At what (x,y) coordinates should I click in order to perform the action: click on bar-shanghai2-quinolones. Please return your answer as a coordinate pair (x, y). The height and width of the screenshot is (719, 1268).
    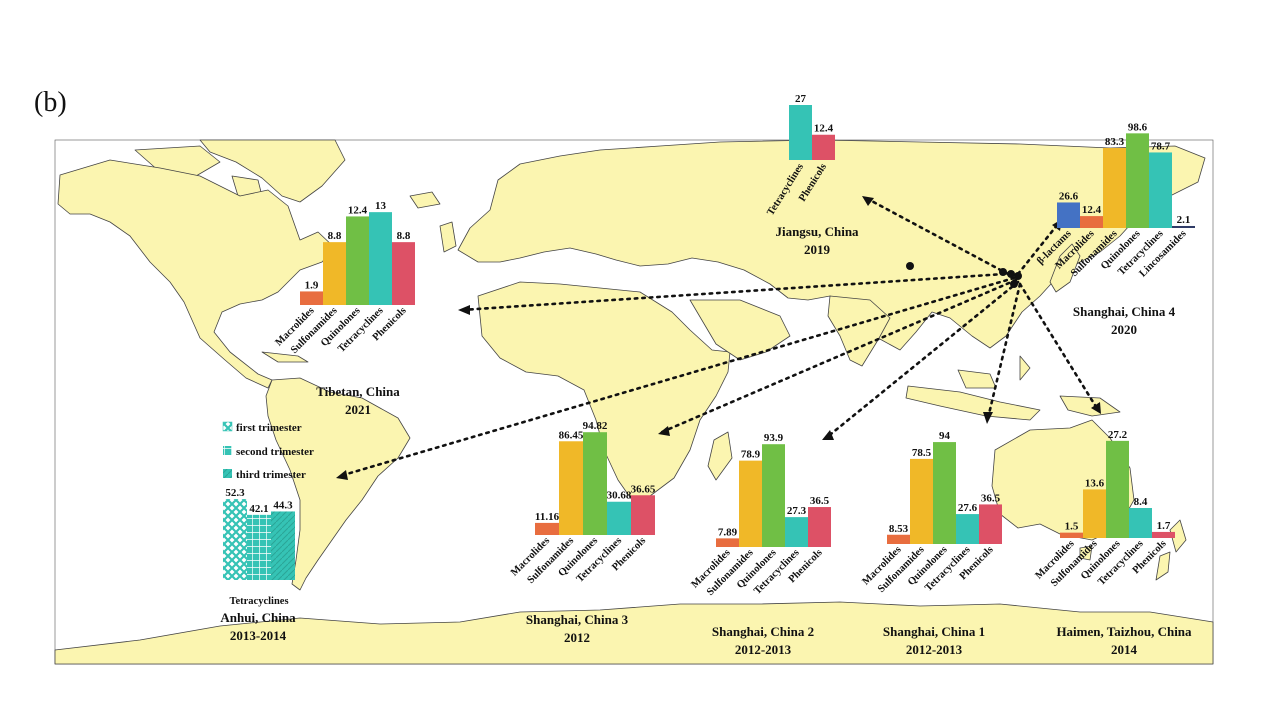
    Looking at the image, I should click on (773, 495).